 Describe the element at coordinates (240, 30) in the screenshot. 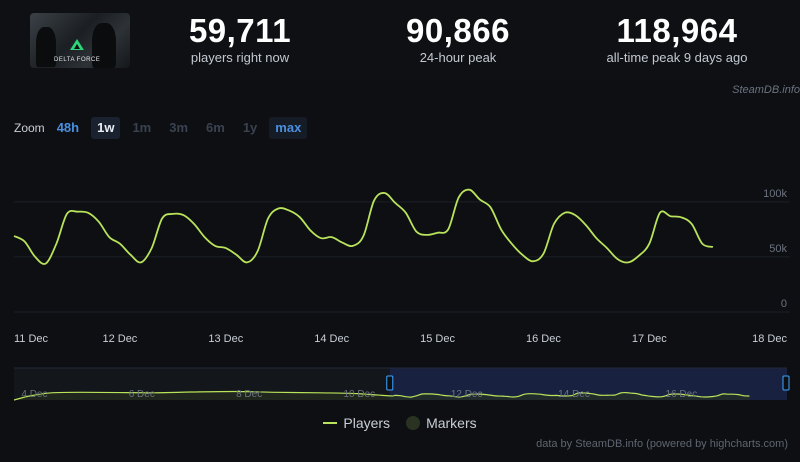

I see `stat-value: 59,711` at that location.